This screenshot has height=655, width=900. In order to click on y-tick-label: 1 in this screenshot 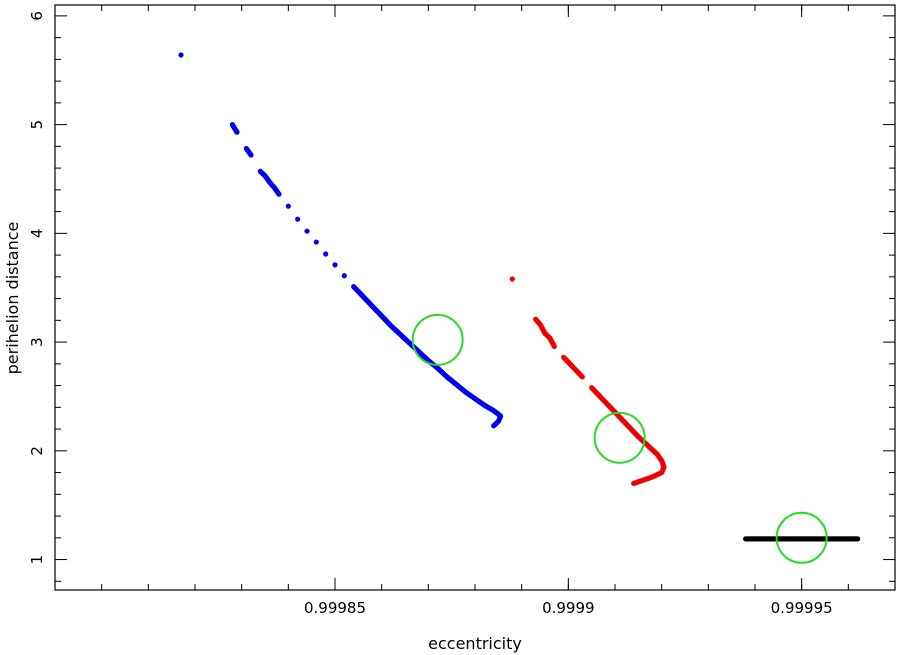, I will do `click(37, 560)`.